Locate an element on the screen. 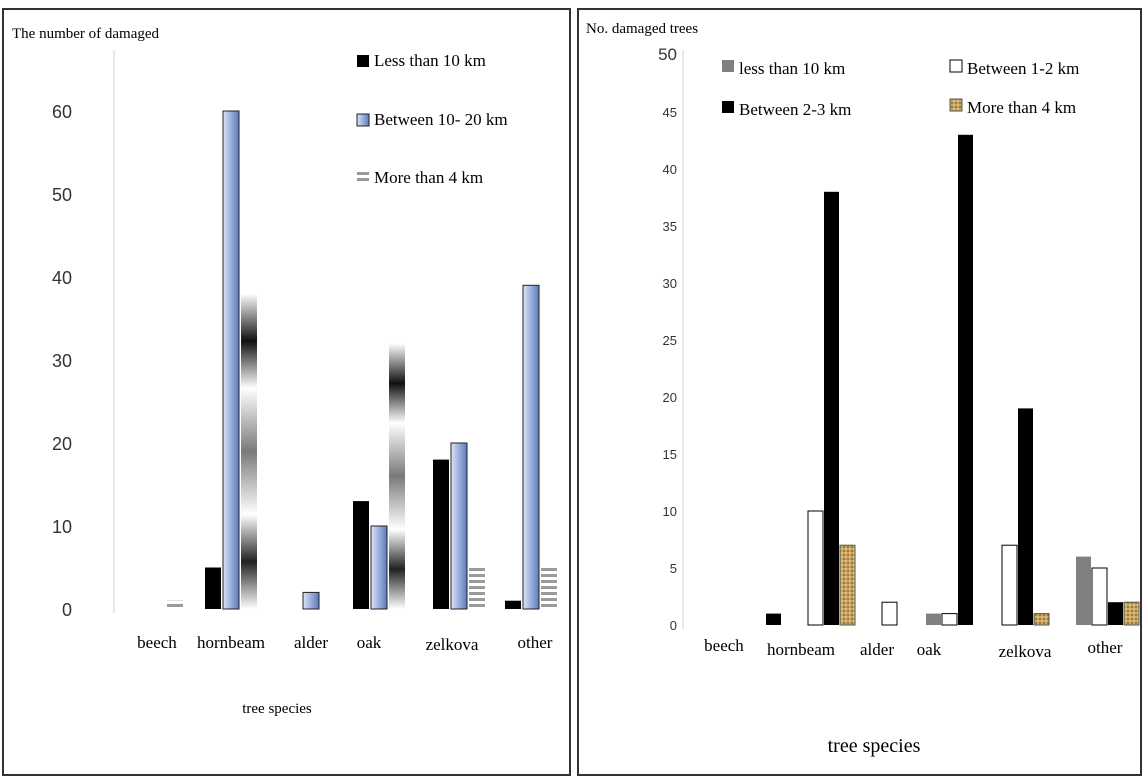 This screenshot has height=778, width=1146. chart-right-ytick-40: 40 is located at coordinates (670, 169).